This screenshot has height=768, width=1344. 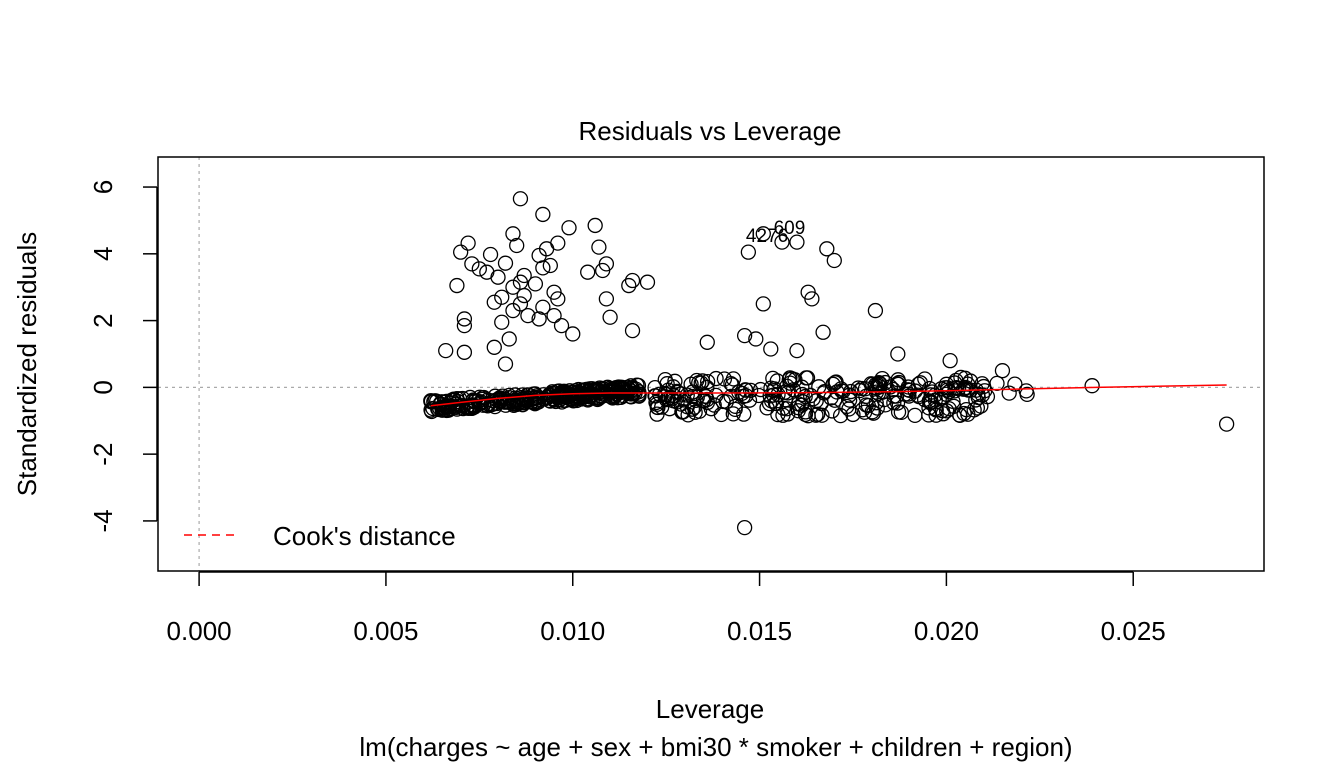 What do you see at coordinates (103, 254) in the screenshot?
I see `y-tick-label: 4` at bounding box center [103, 254].